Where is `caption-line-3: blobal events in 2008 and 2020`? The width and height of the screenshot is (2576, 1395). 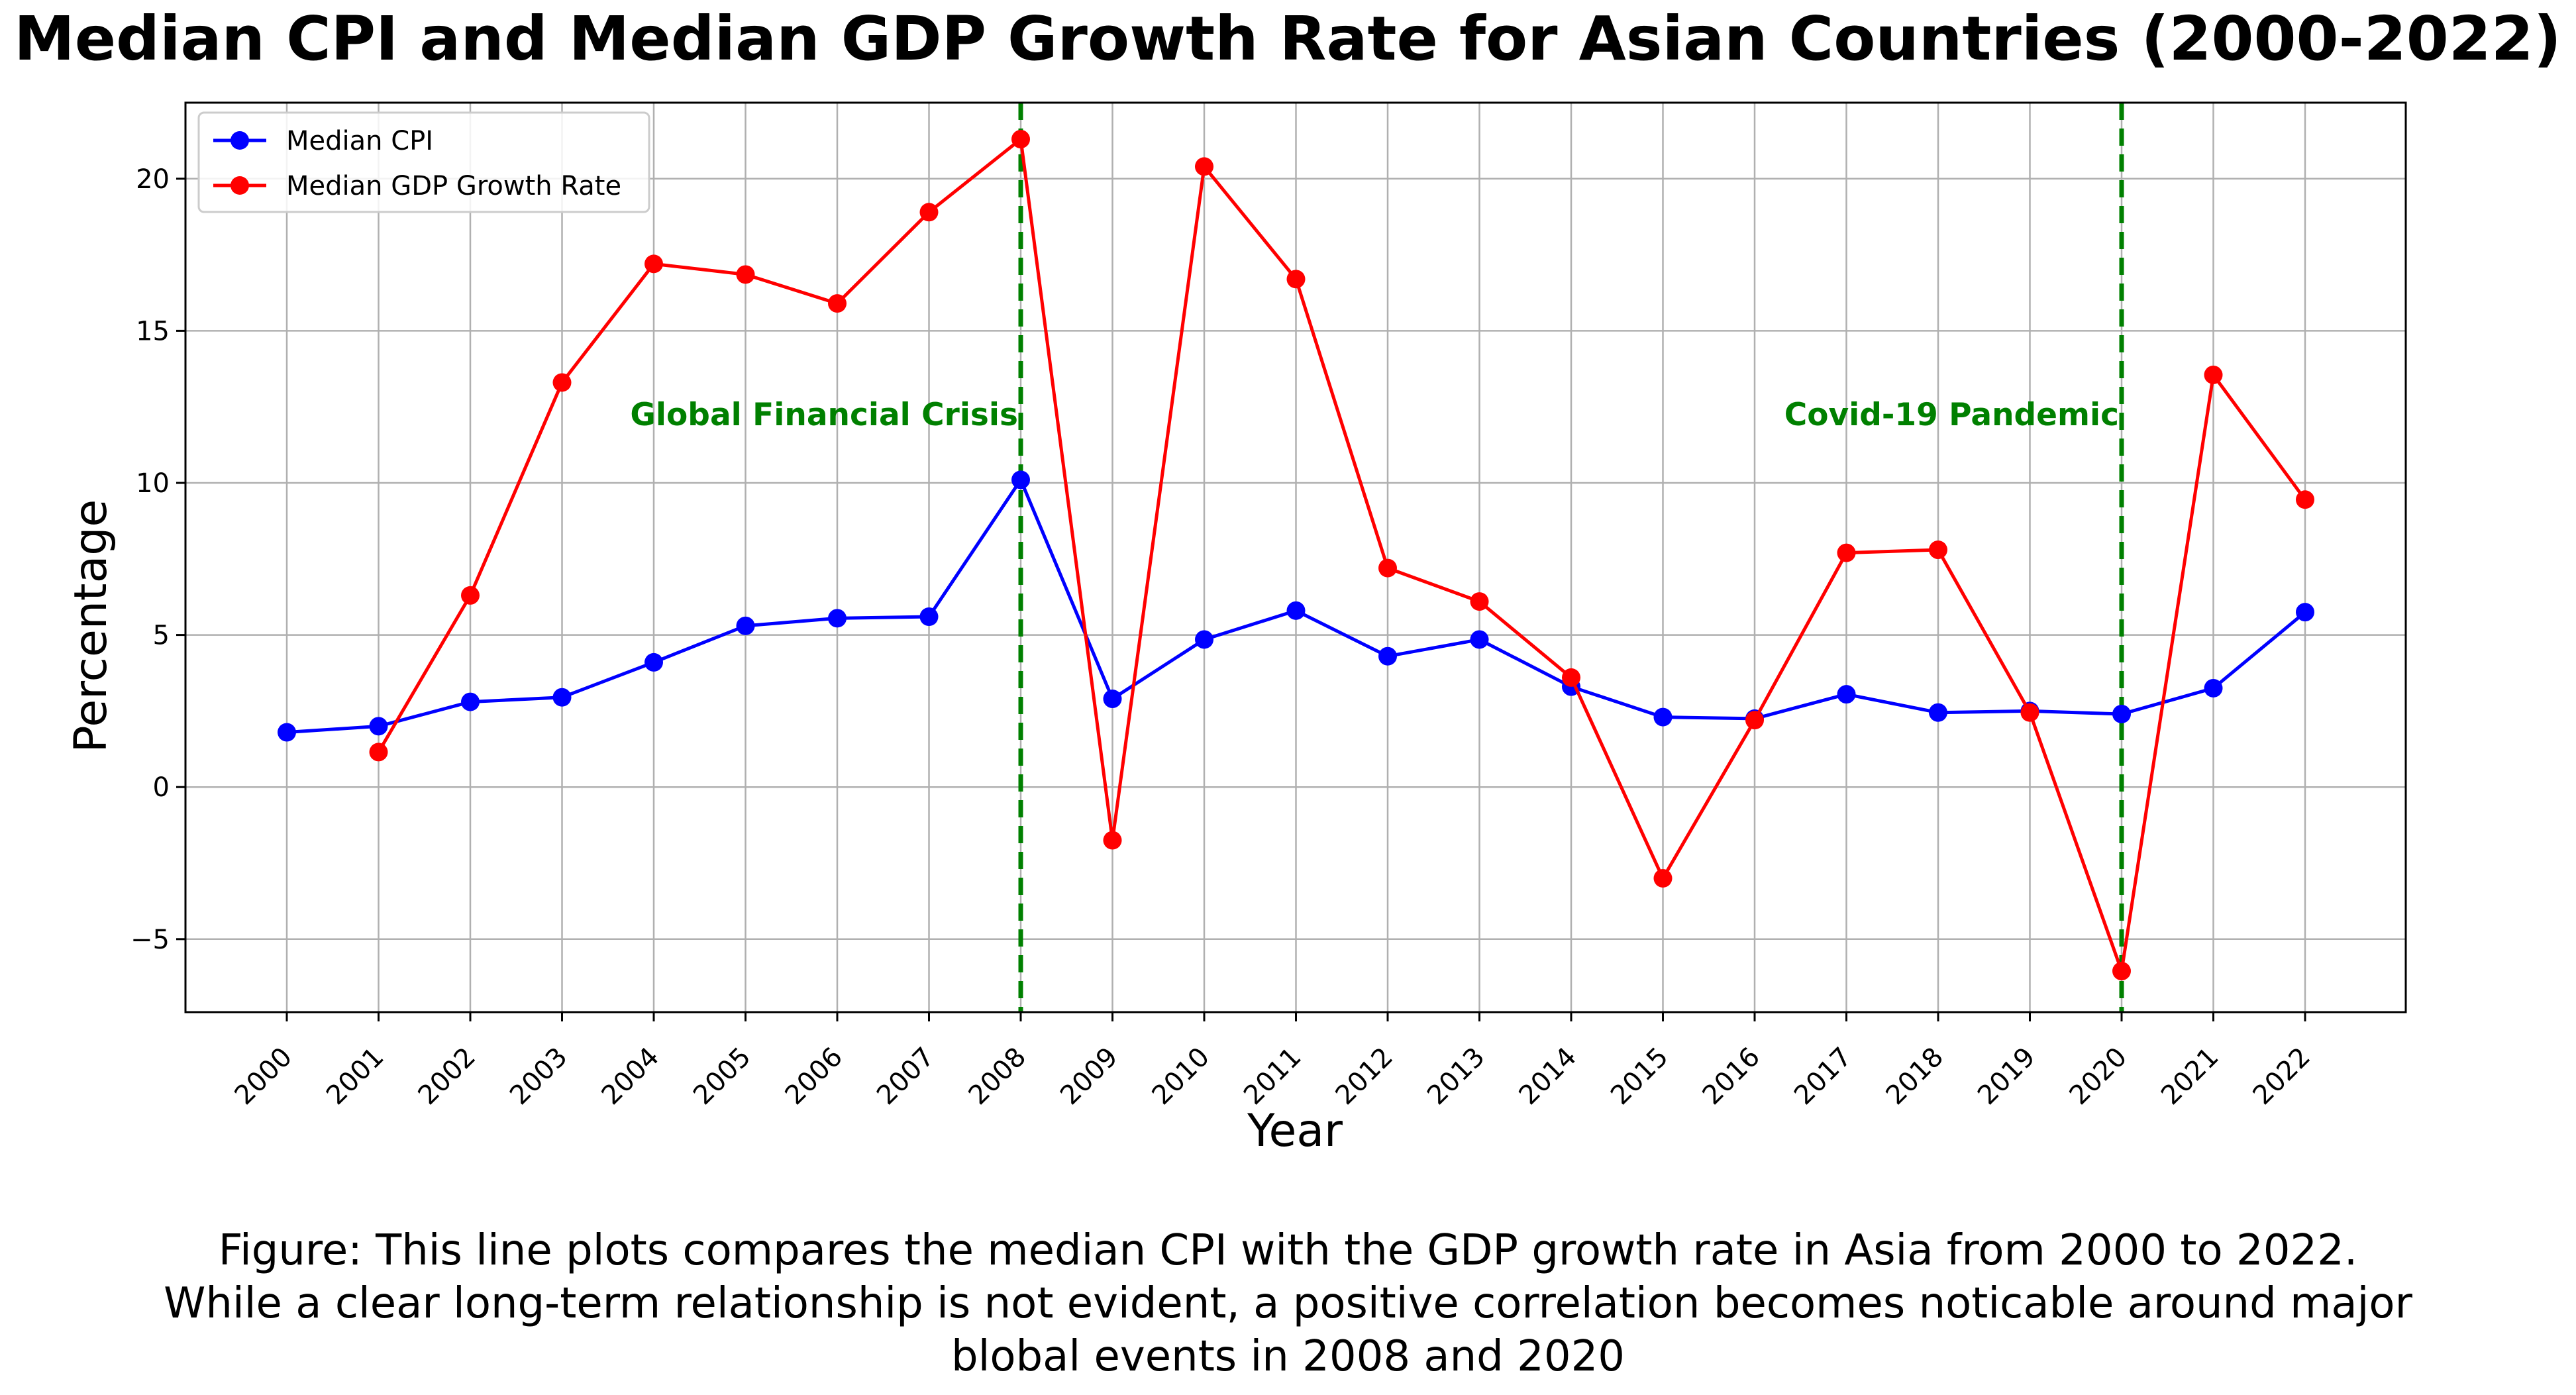
caption-line-3: blobal events in 2008 and 2020 is located at coordinates (1288, 1356).